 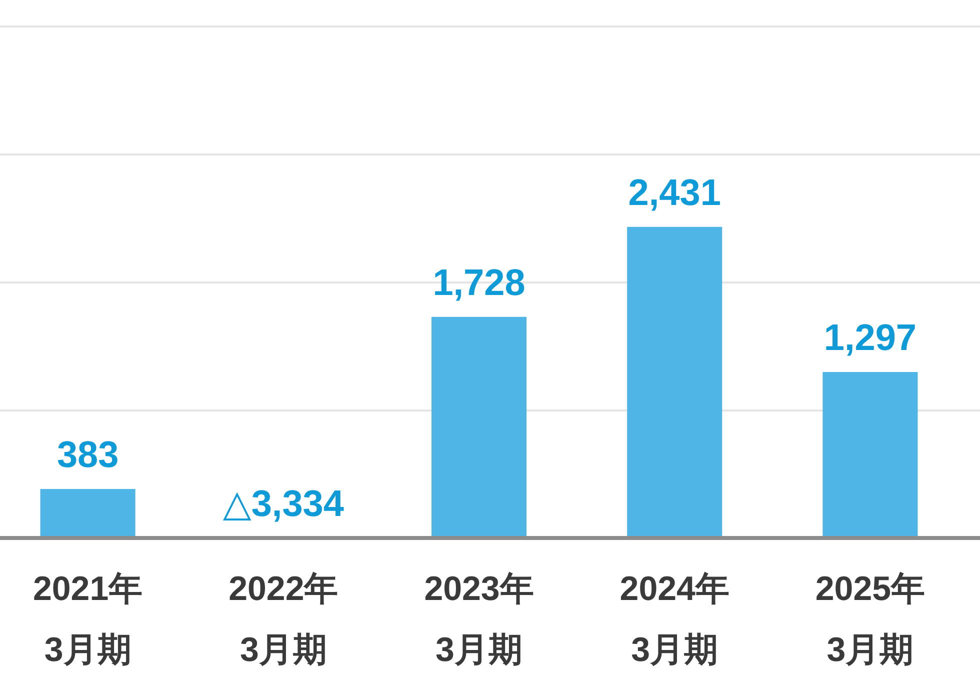 I want to click on data-label: 1,297, so click(x=870, y=337).